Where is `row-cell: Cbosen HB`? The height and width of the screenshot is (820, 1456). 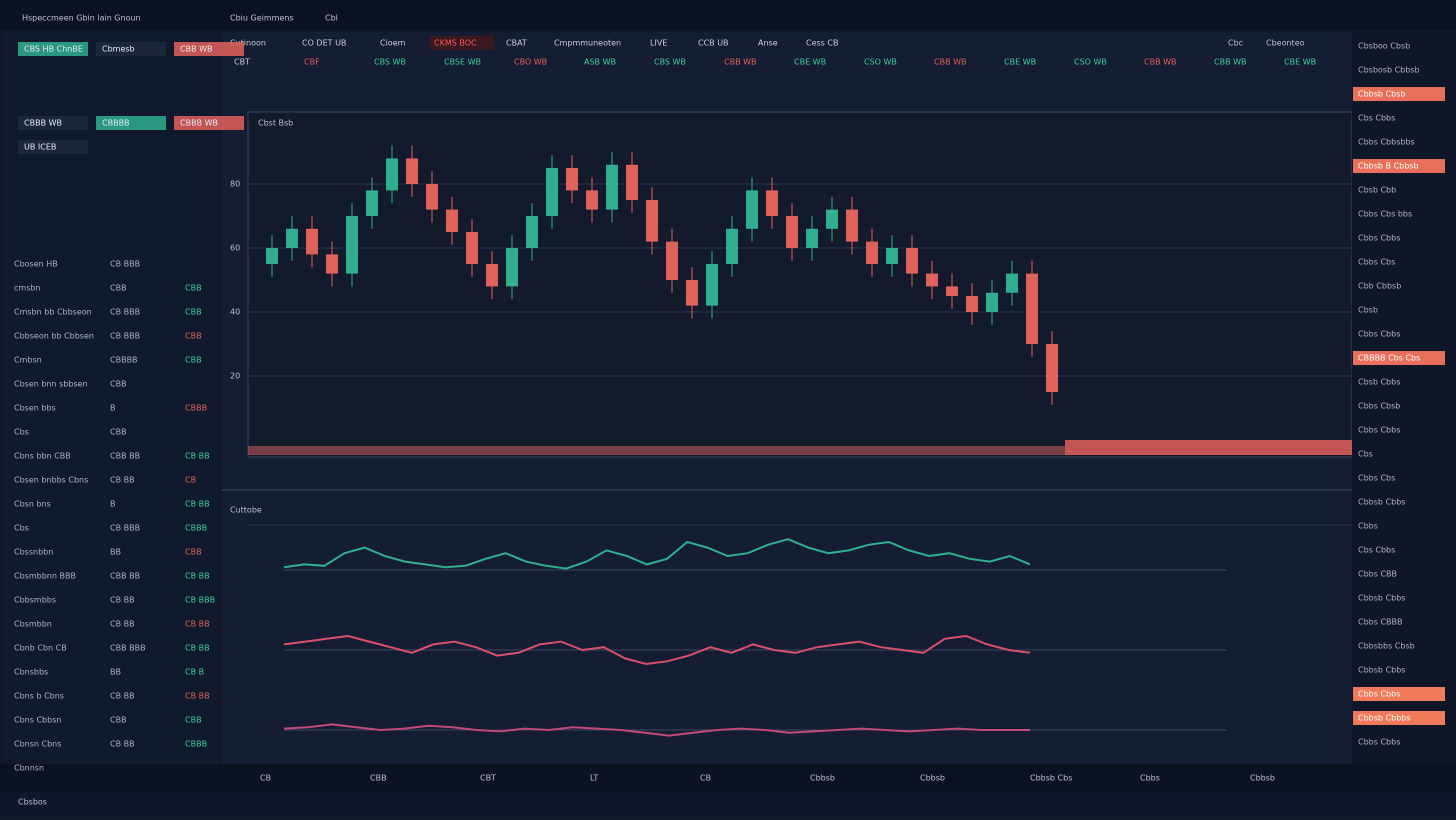 row-cell: Cbosen HB is located at coordinates (36, 264).